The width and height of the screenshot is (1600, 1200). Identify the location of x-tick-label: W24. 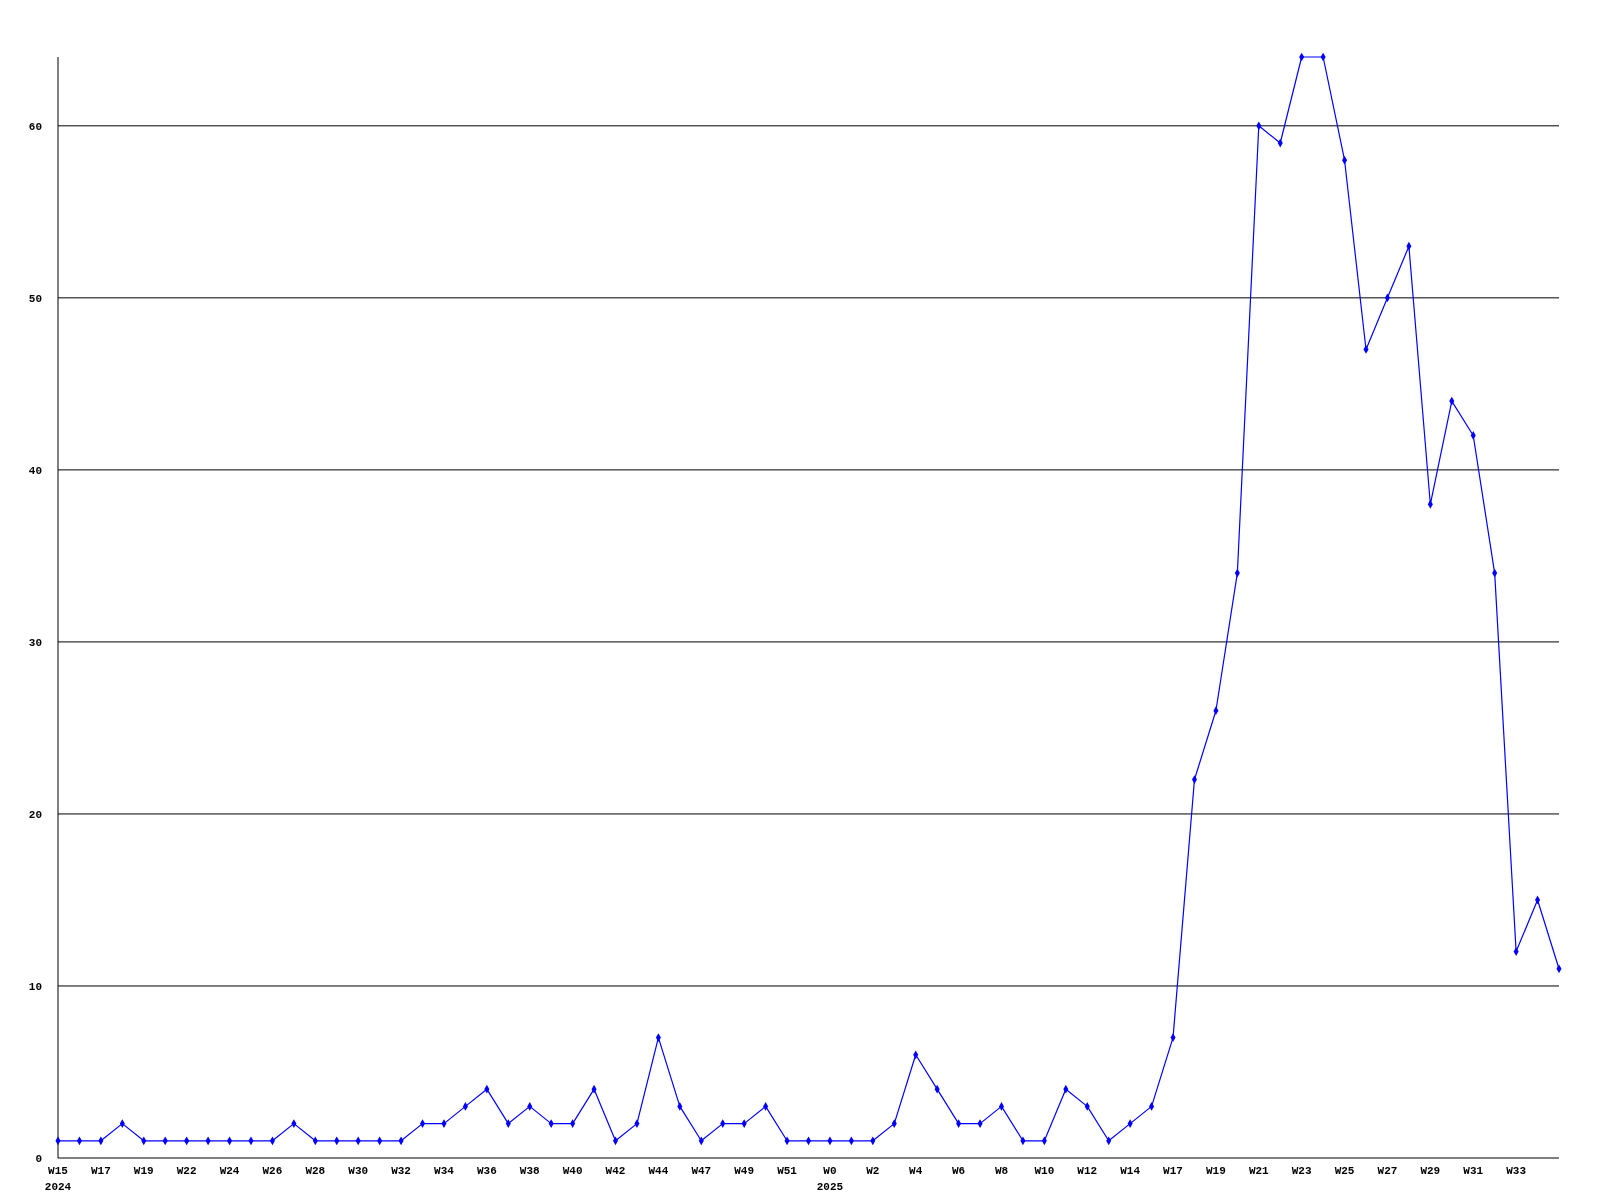
(229, 1171).